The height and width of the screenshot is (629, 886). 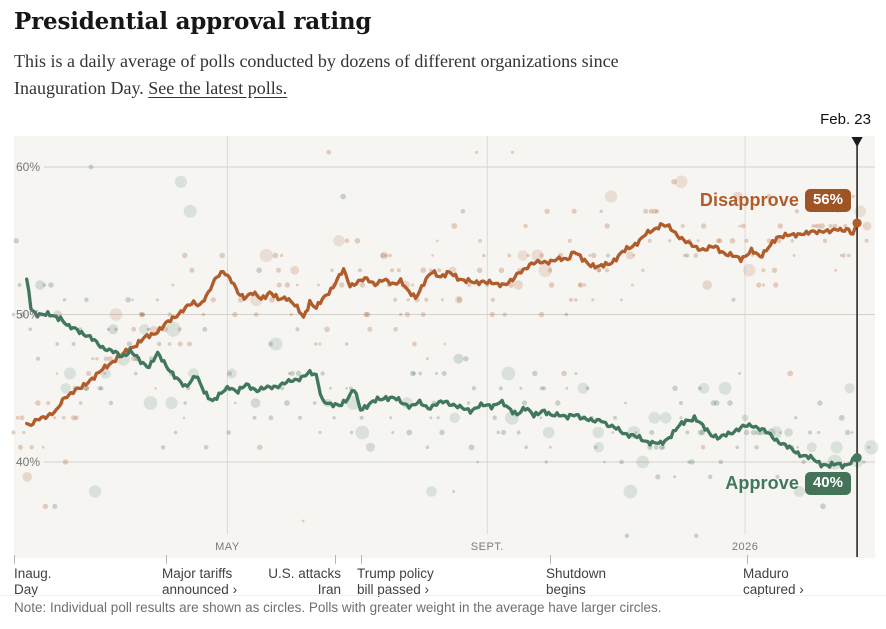 I want to click on disapprove-label: Disapprove, so click(x=749, y=200).